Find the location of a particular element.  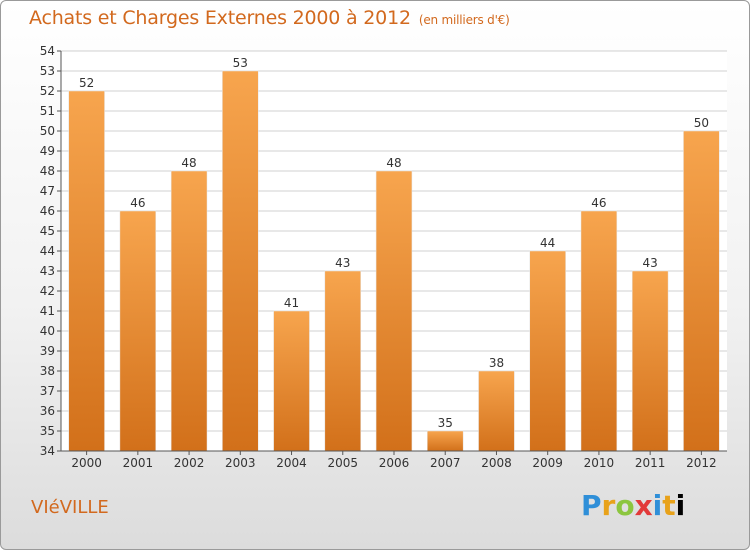

x-tick-label: 2009 is located at coordinates (547, 463).